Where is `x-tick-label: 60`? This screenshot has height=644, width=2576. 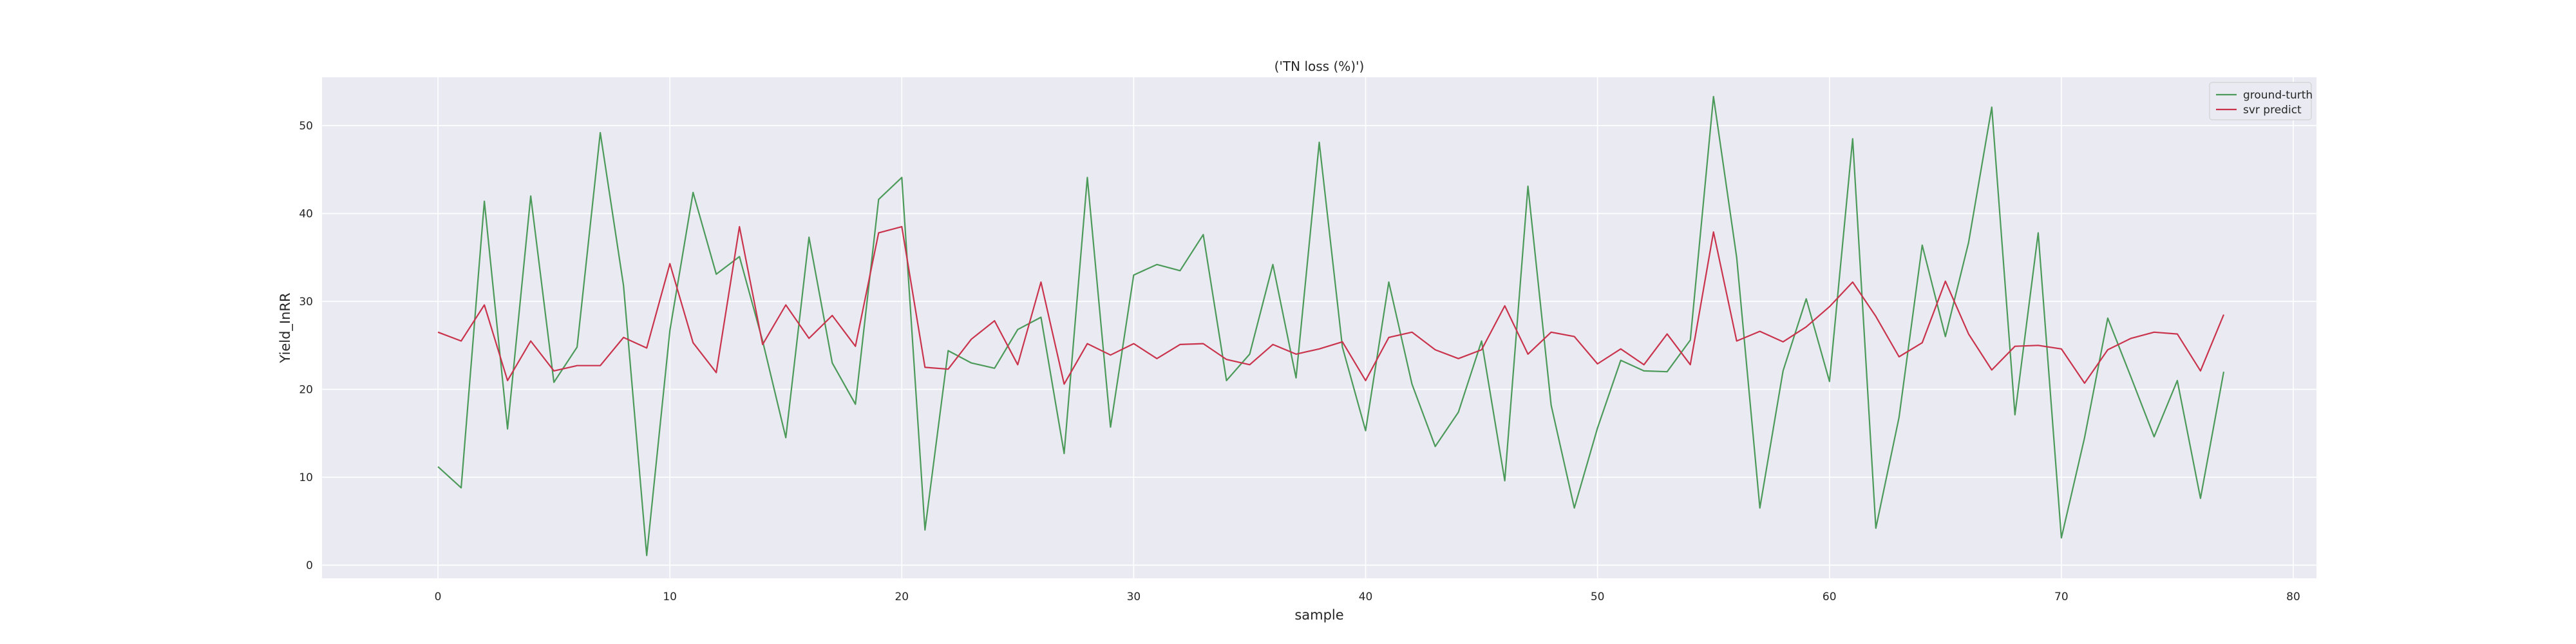 x-tick-label: 60 is located at coordinates (1830, 597).